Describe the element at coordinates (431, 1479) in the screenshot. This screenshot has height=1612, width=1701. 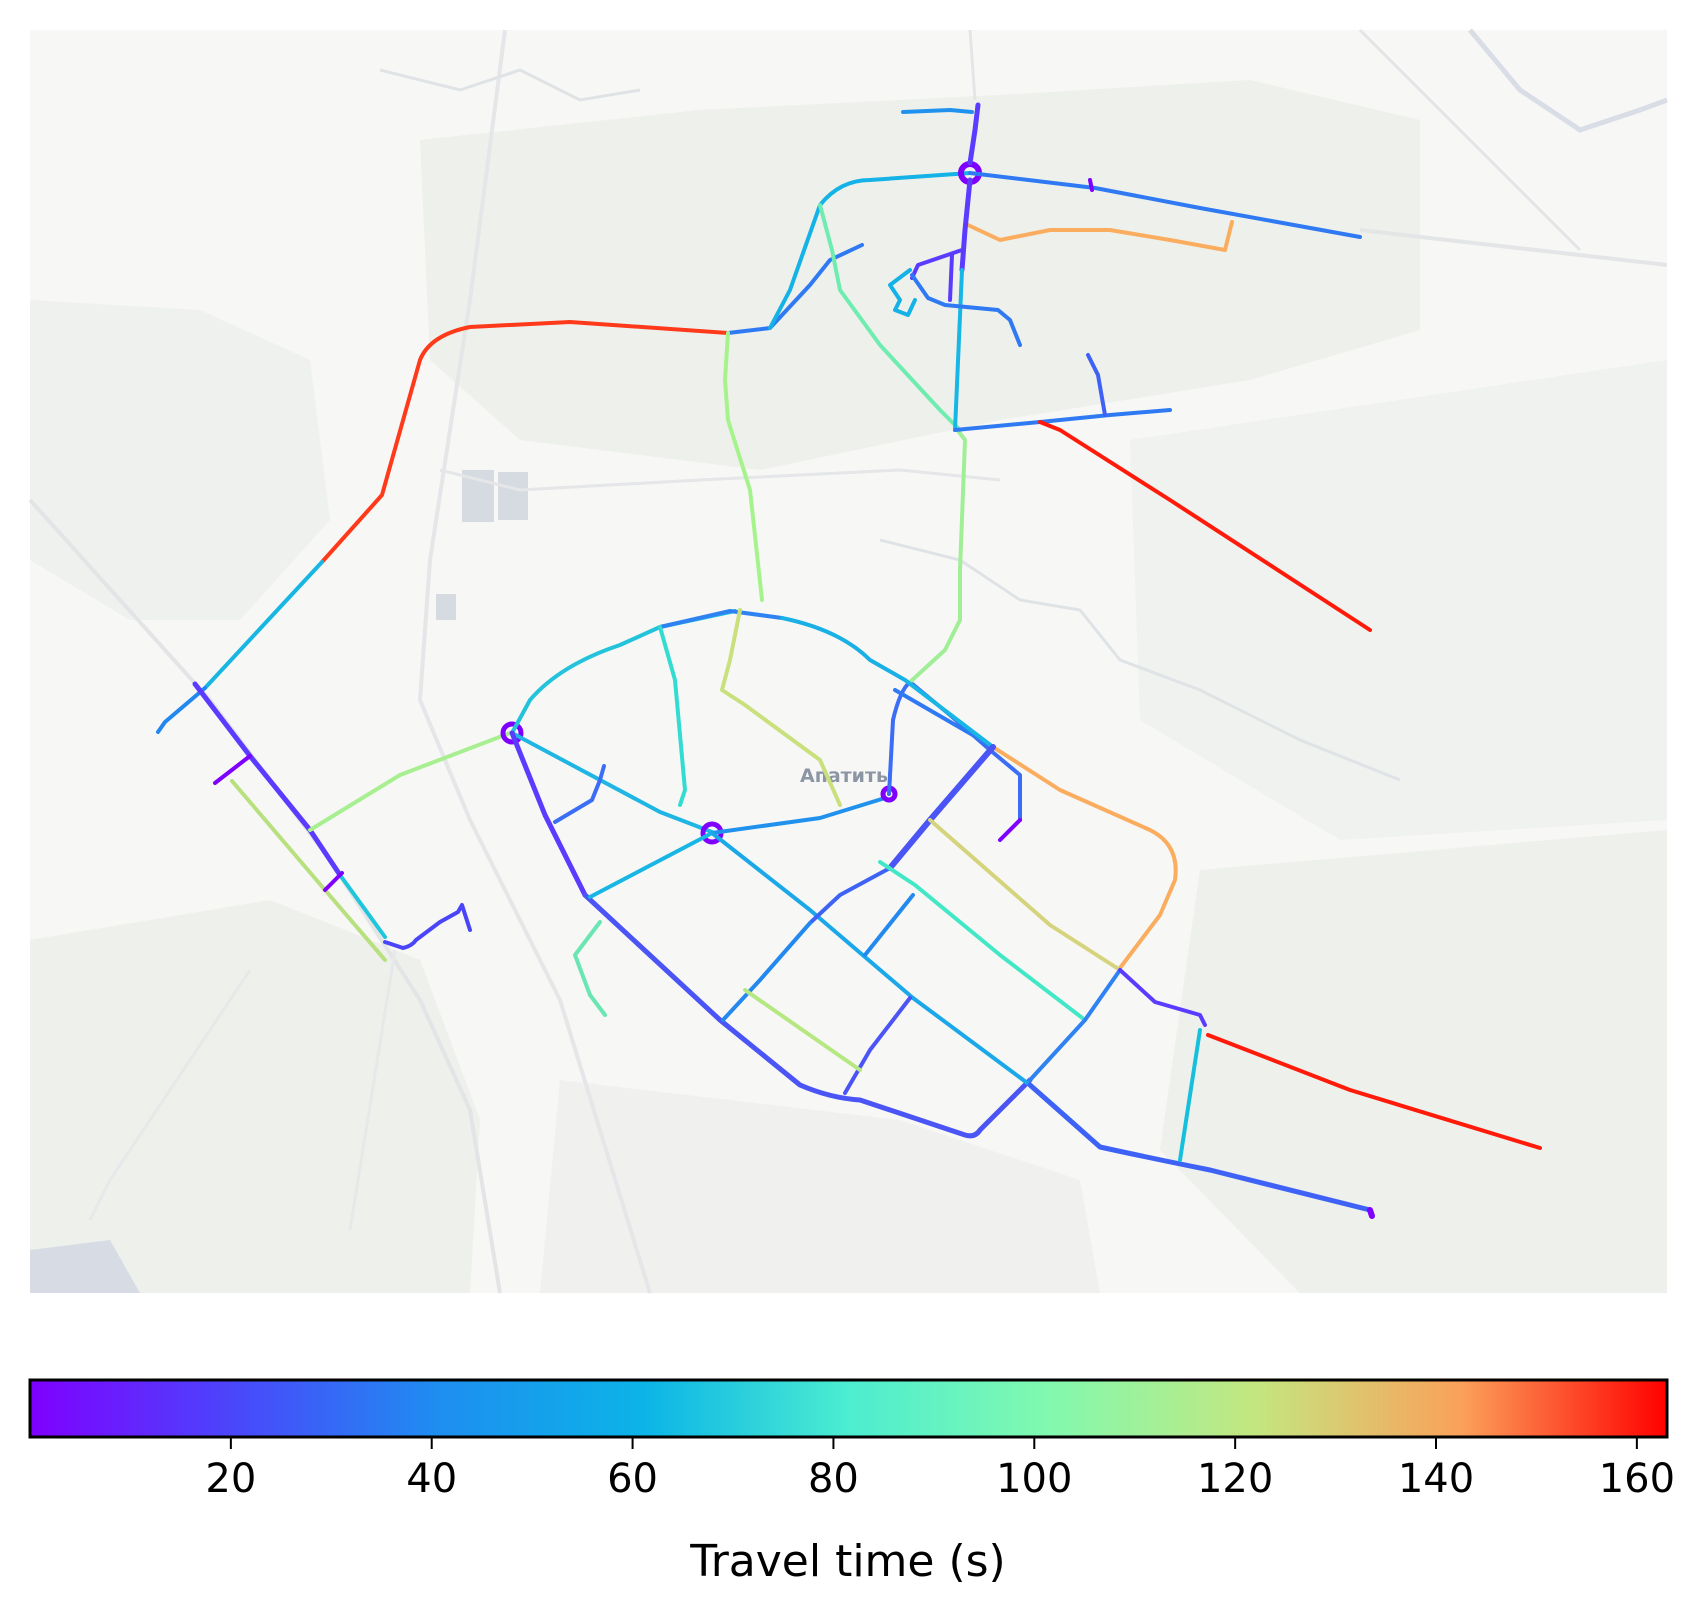
I see `colorbar-tick-label: 40` at that location.